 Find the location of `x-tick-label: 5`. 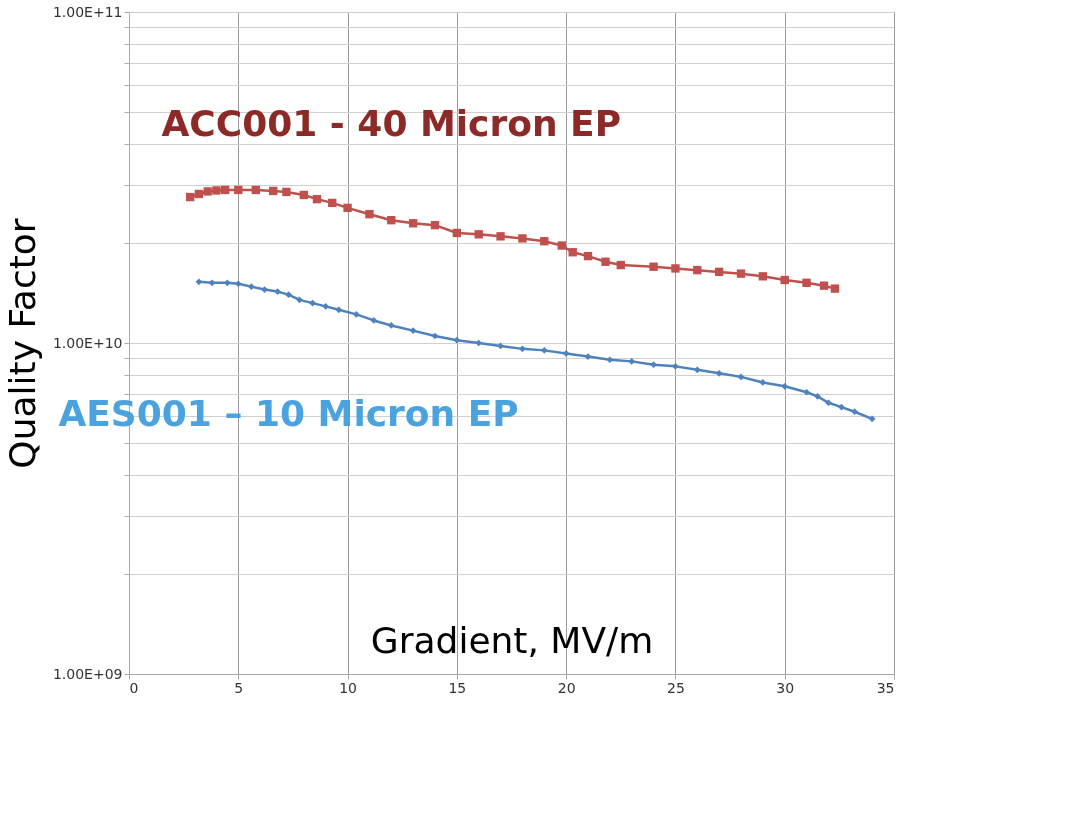

x-tick-label: 5 is located at coordinates (239, 687).